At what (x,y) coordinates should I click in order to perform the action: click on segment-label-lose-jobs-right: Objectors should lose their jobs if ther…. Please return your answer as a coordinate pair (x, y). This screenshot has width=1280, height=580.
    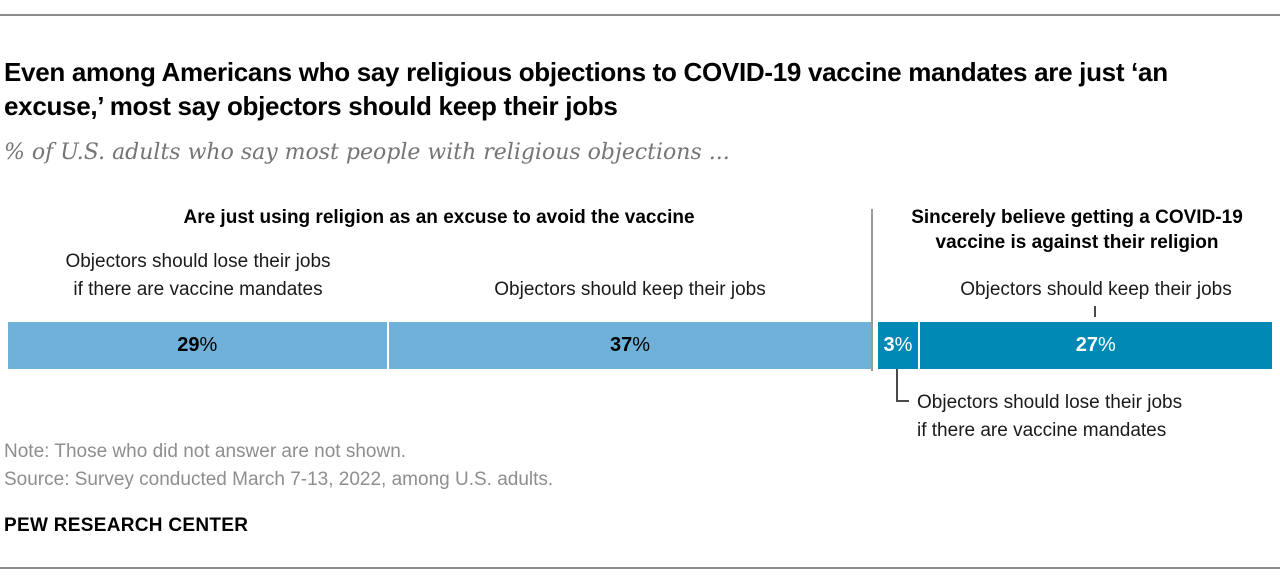
    Looking at the image, I should click on (1097, 417).